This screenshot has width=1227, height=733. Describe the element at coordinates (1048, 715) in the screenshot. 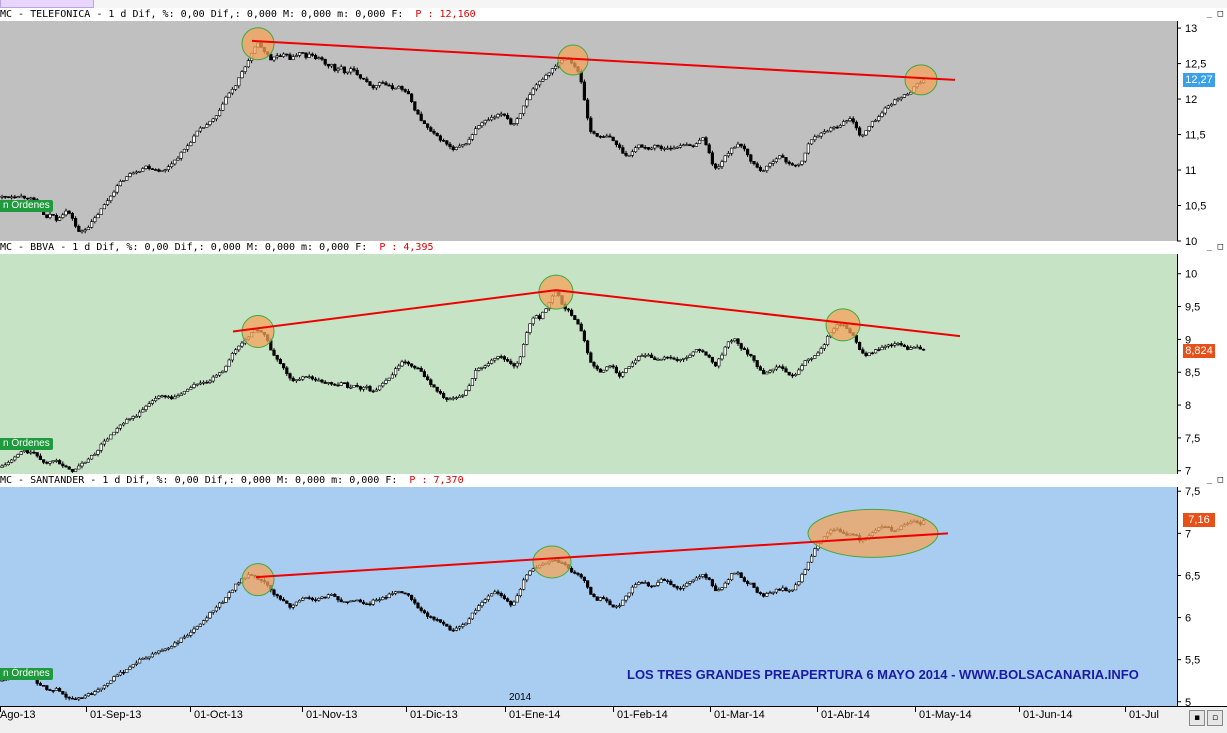

I see `x-tick-label: 01-Jun-14` at that location.